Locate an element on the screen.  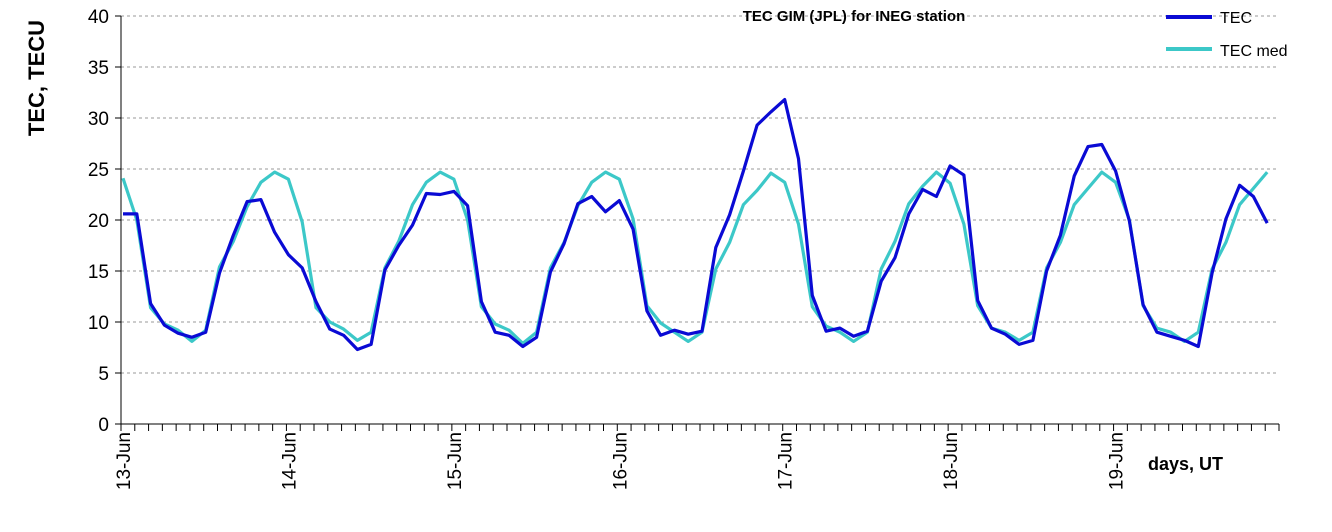
y-tick-label-15: 15 is located at coordinates (98, 272).